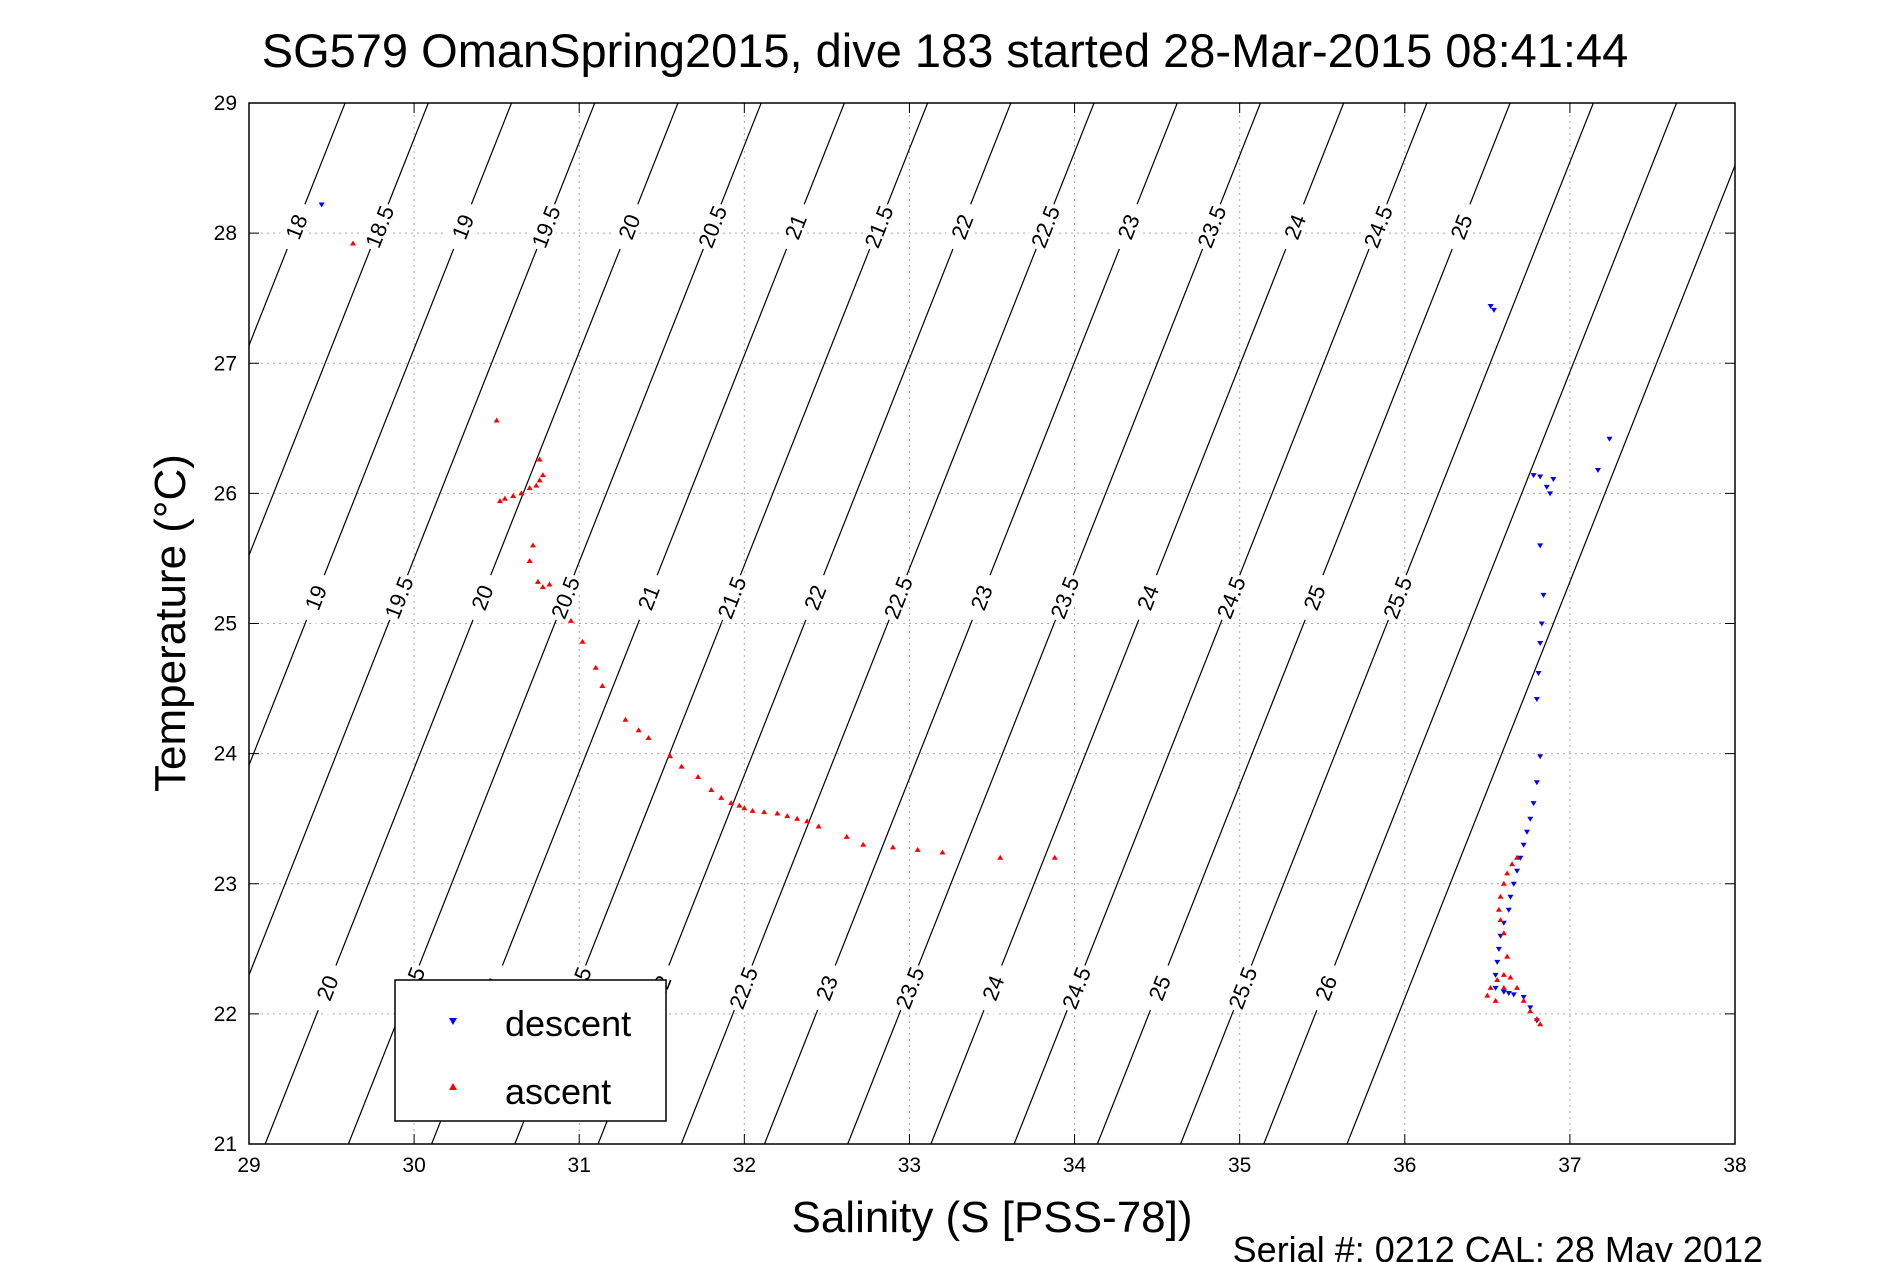 The width and height of the screenshot is (1891, 1262). What do you see at coordinates (744, 1165) in the screenshot?
I see `x-tick-label: 32` at bounding box center [744, 1165].